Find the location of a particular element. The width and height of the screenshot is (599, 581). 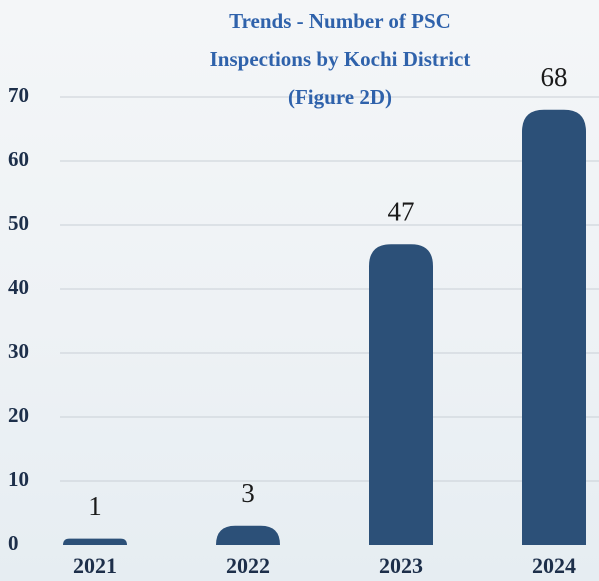

y-tick-label: 30 is located at coordinates (18, 351).